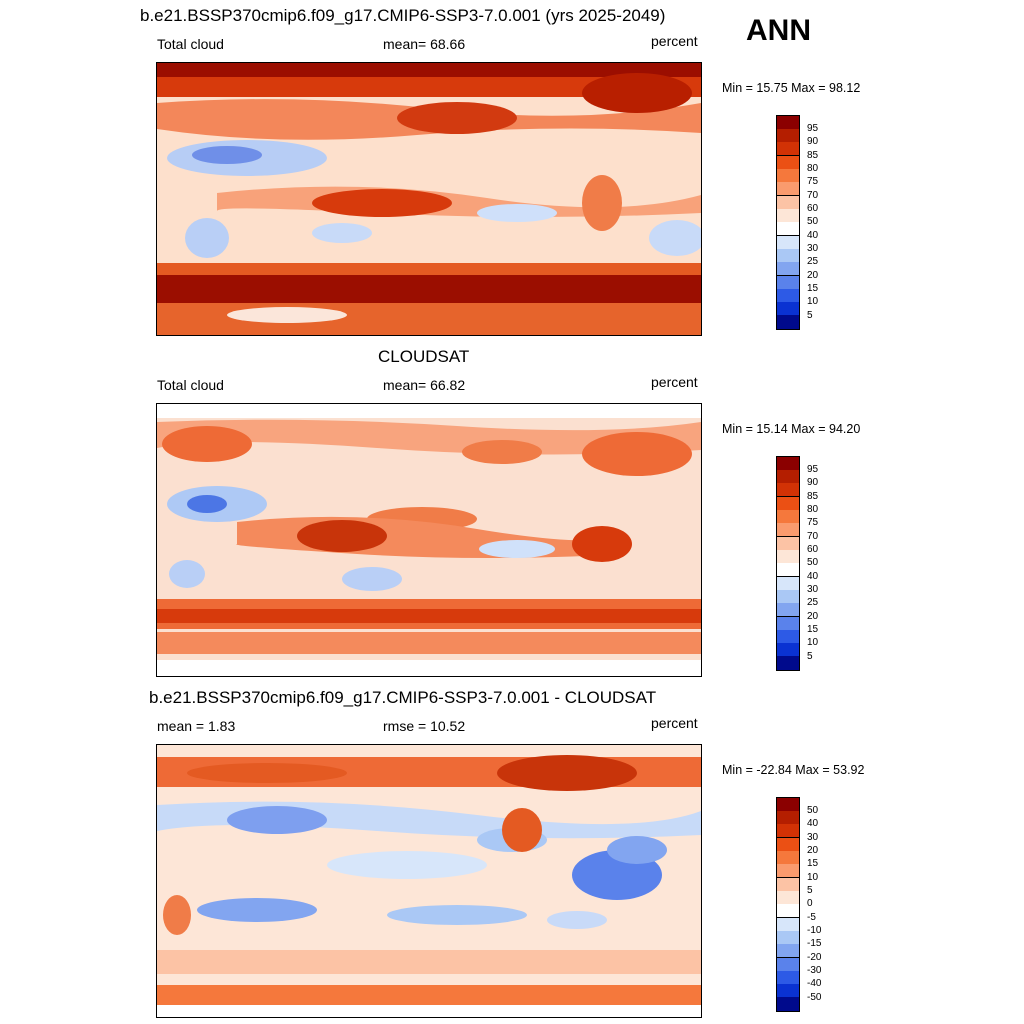  I want to click on panel3-map-field, so click(429, 881).